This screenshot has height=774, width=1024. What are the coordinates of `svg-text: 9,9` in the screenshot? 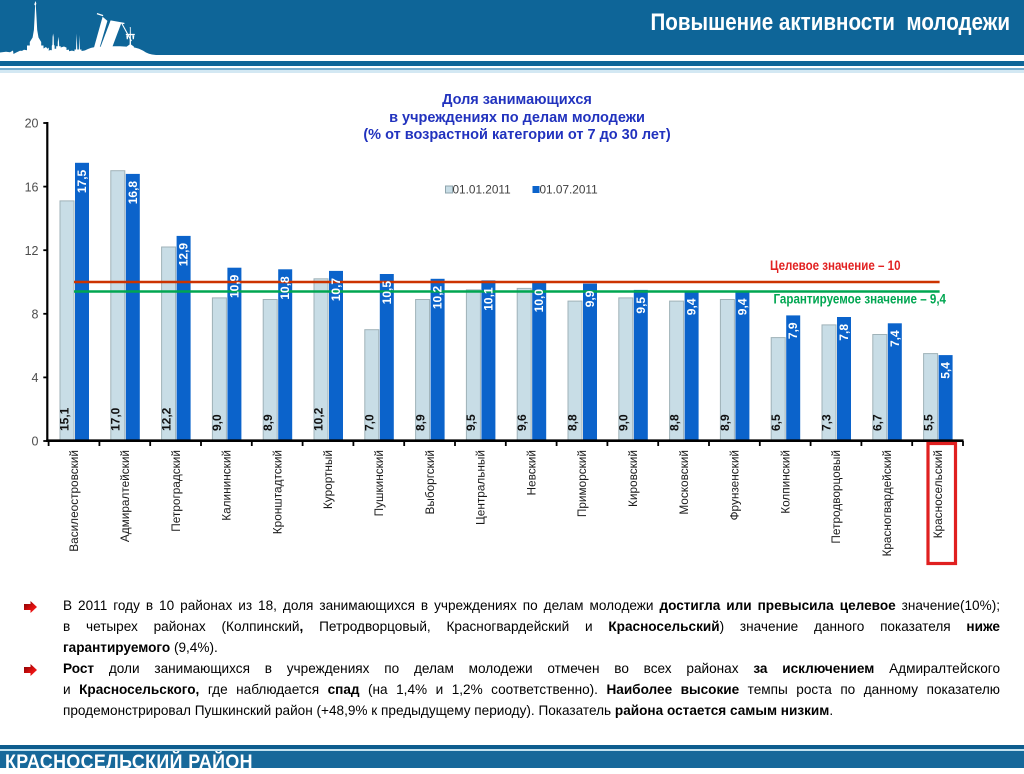 It's located at (590, 298).